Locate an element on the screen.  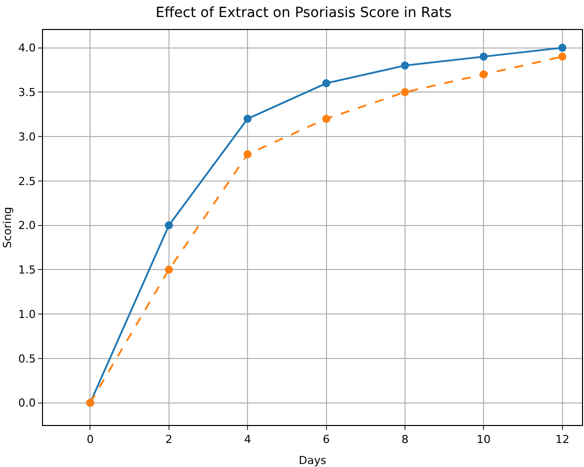
y-tick-label: 2.0 is located at coordinates (27, 225).